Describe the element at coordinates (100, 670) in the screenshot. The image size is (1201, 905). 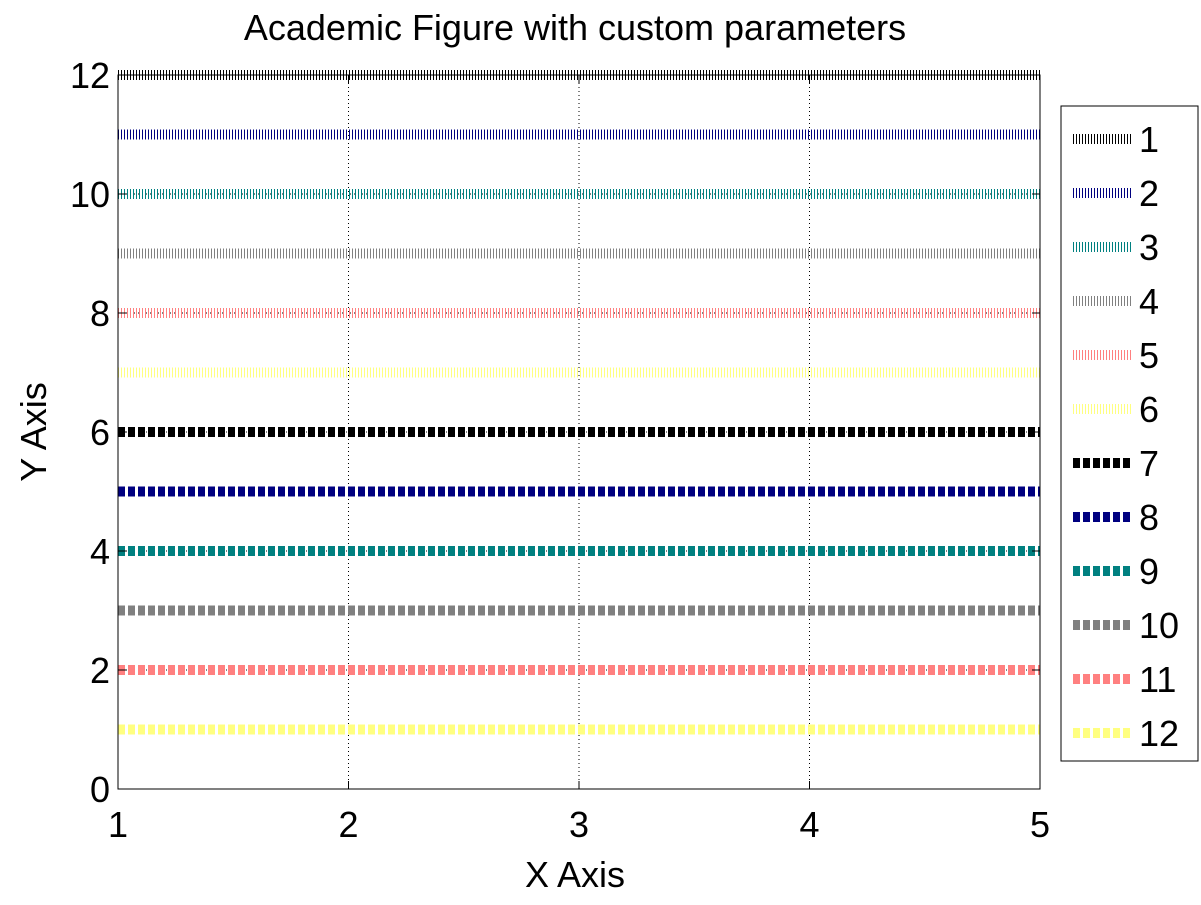
I see `y-tick-label: 2` at that location.